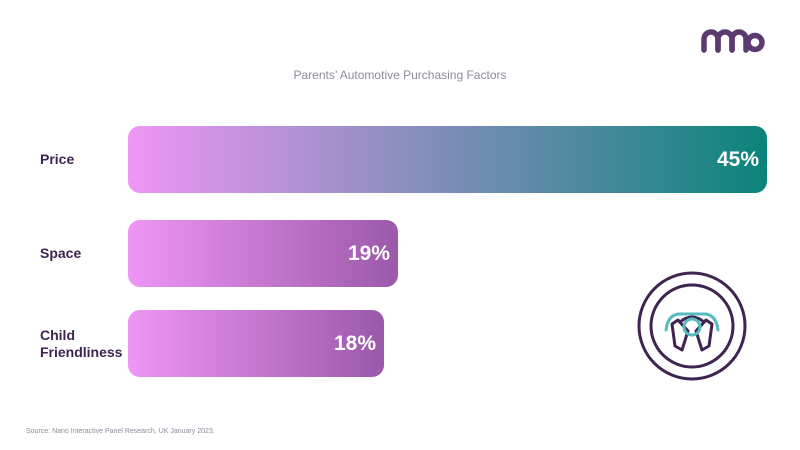 This screenshot has height=450, width=800. What do you see at coordinates (400, 75) in the screenshot?
I see `chart-title: Parents’ Automotive Purchasing Factors` at bounding box center [400, 75].